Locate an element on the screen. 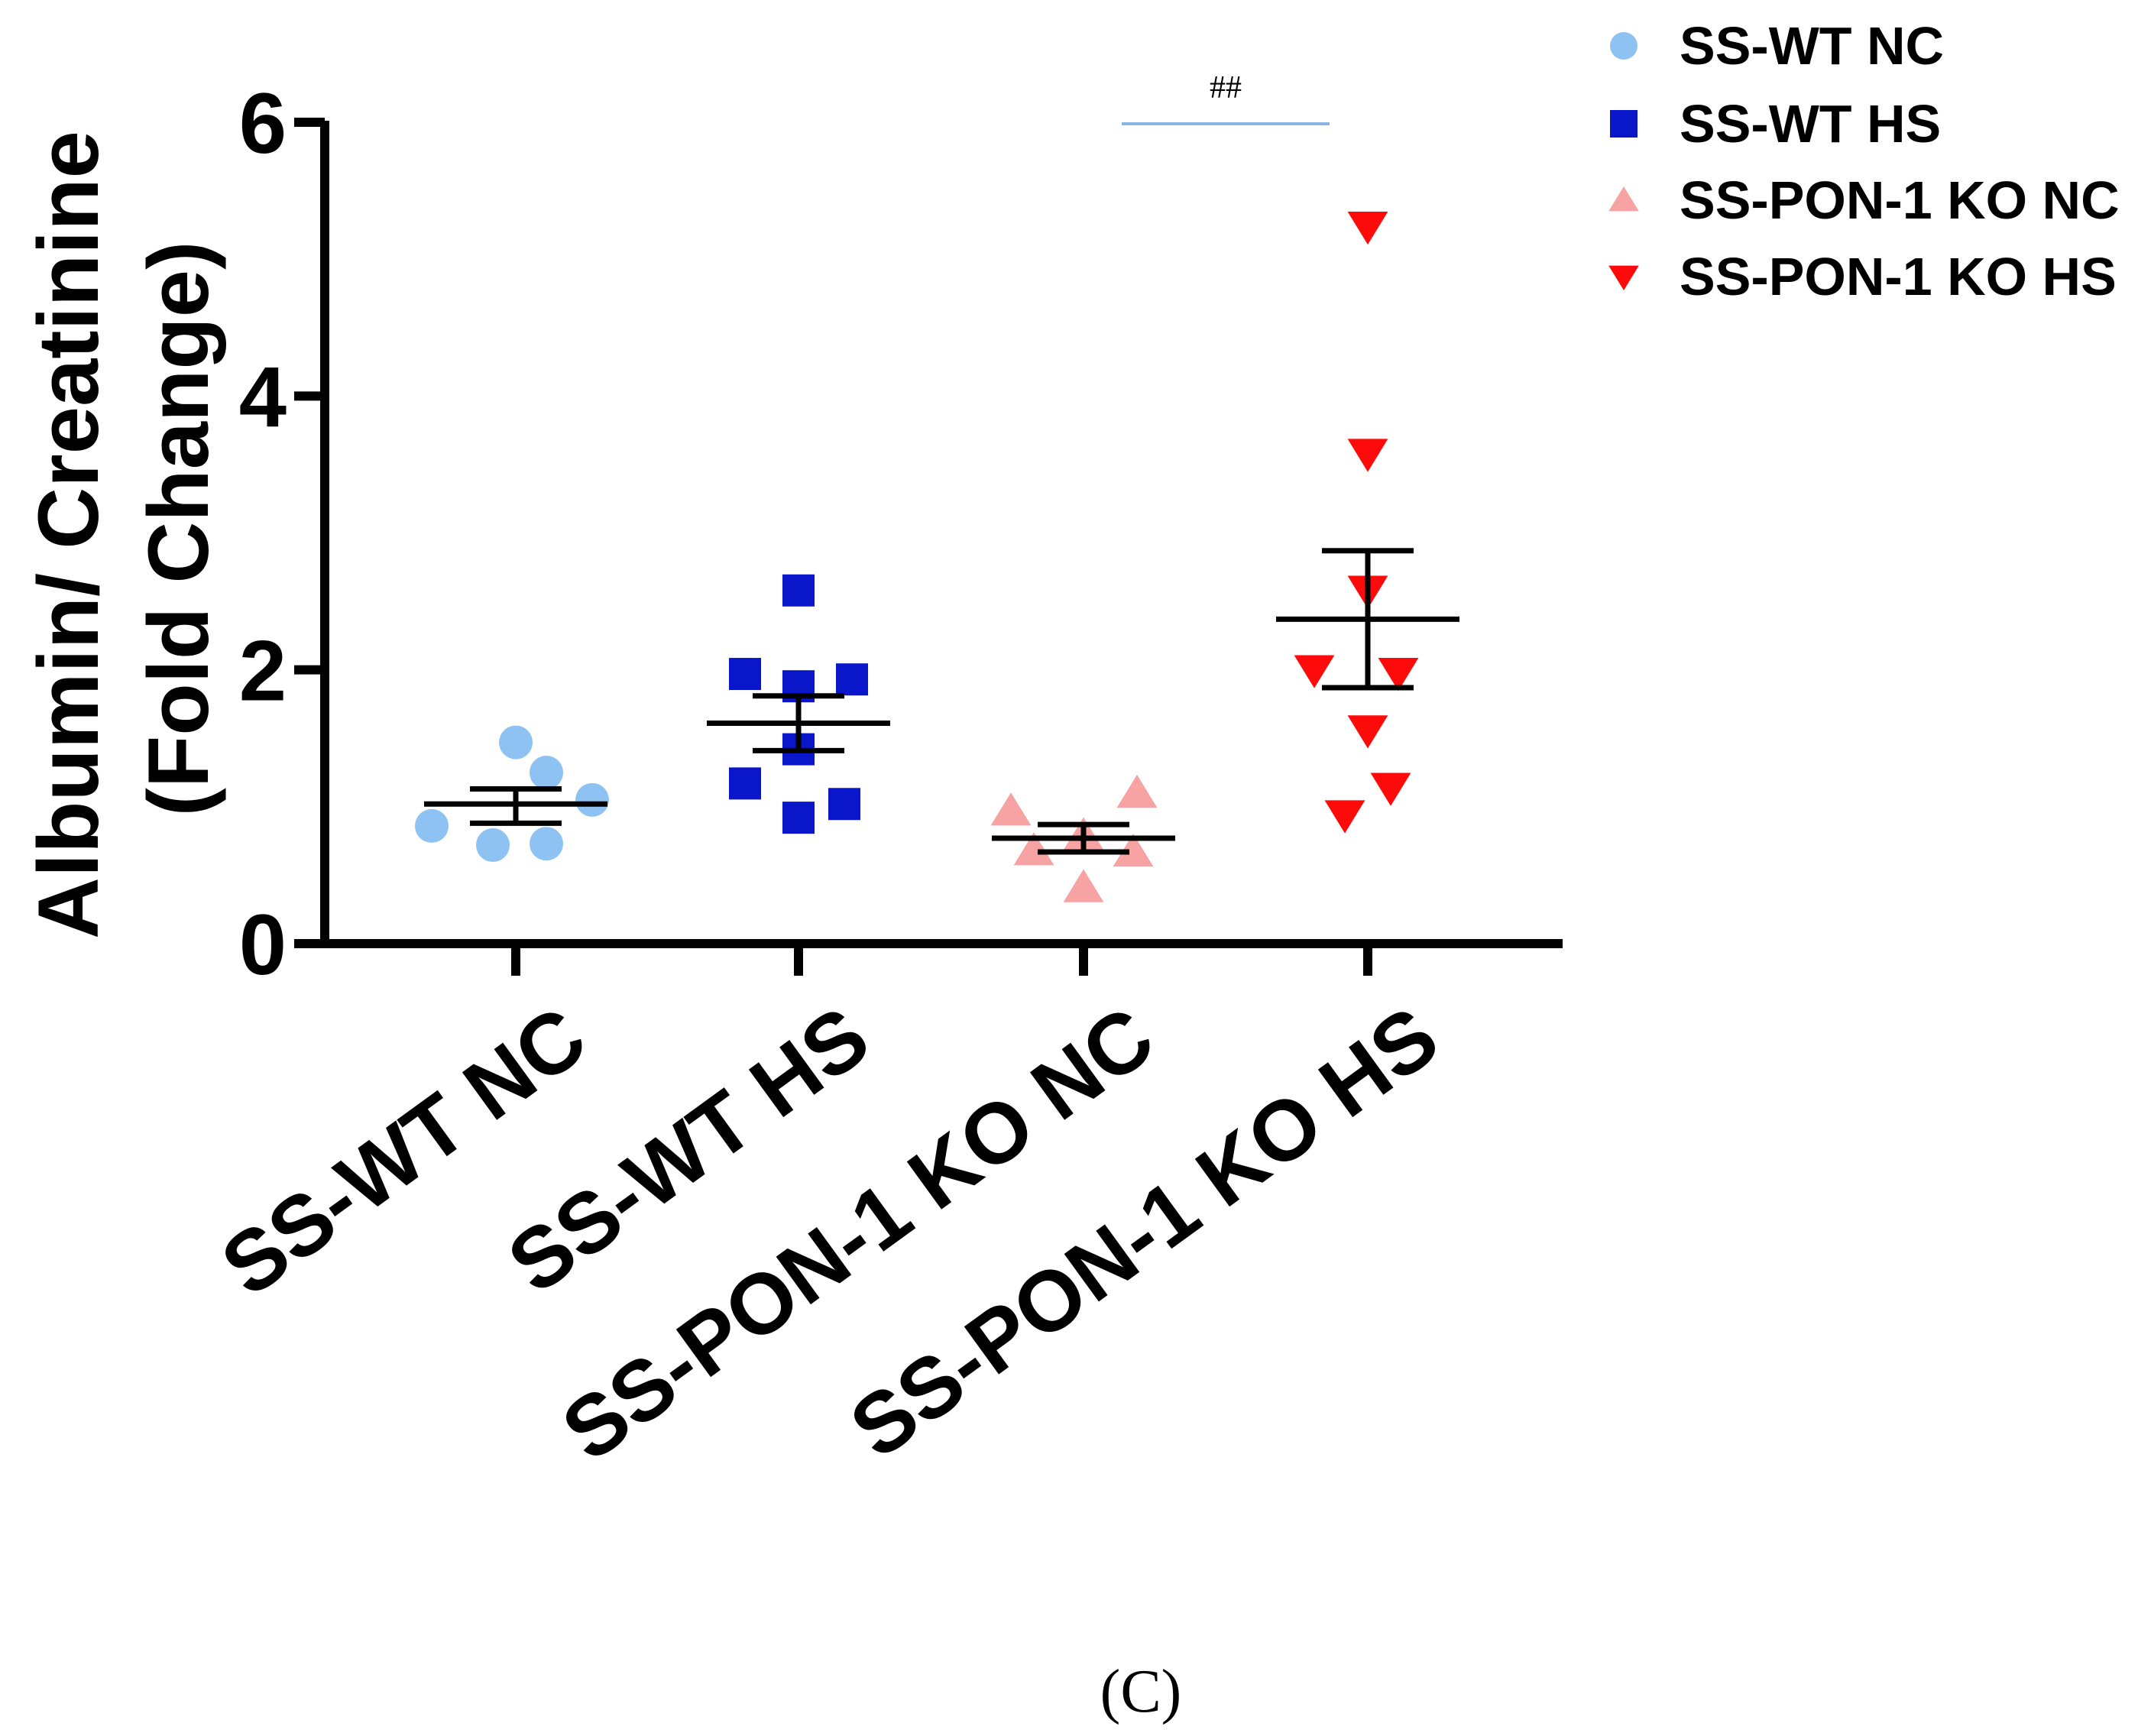 The image size is (2138, 1736). panel-label: (C) is located at coordinates (1141, 1692).